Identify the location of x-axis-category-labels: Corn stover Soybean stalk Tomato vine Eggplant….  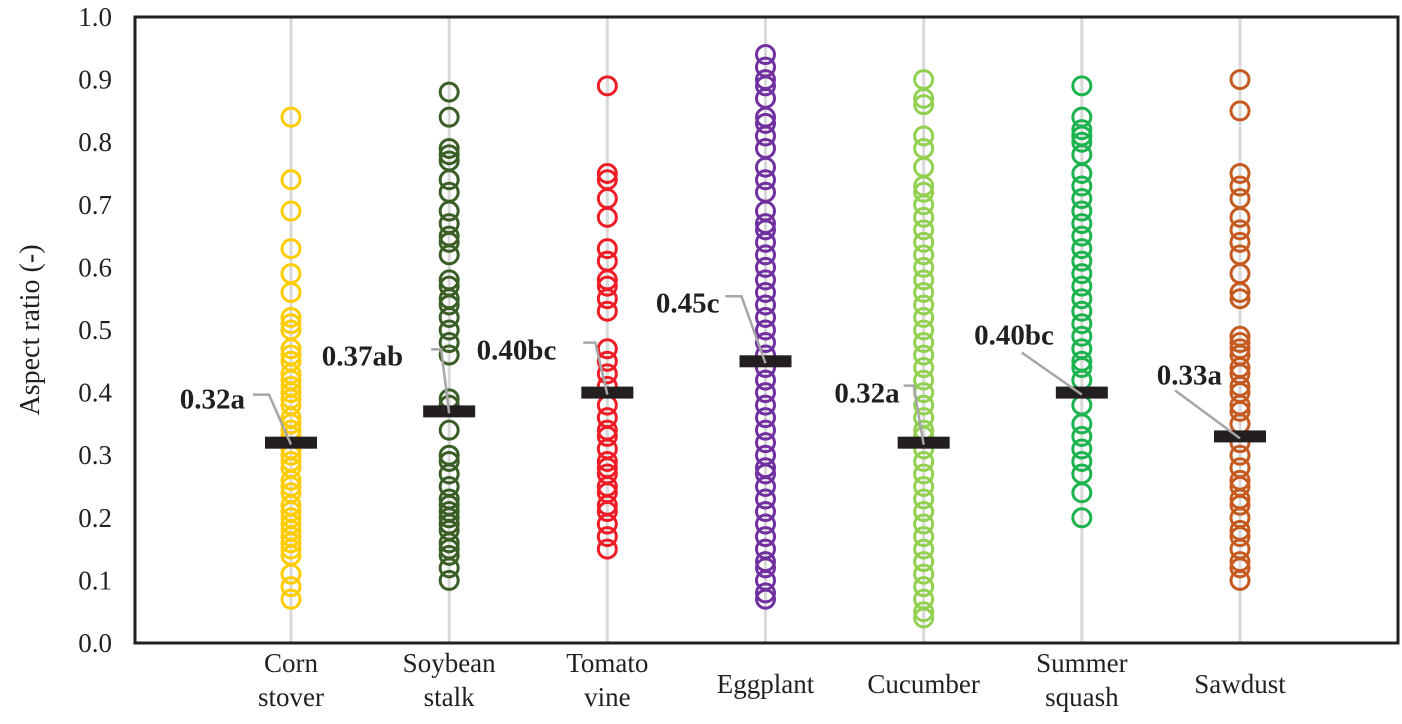
(772, 680).